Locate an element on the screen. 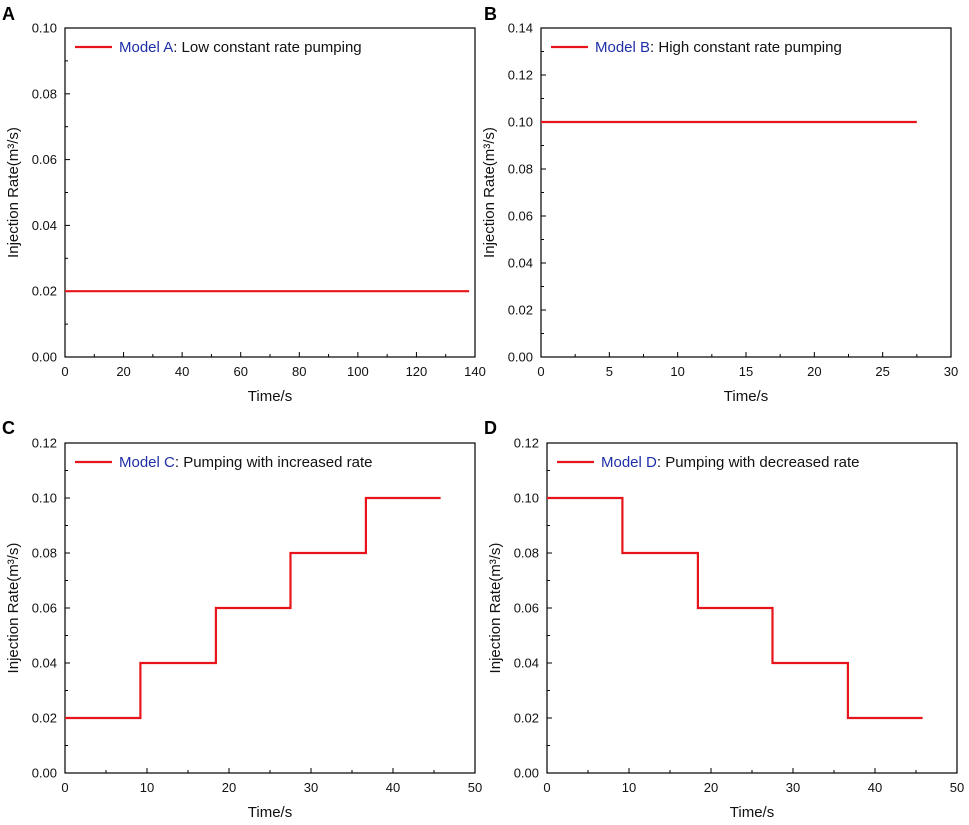  legend-label: Model C: Pumping with increased rate is located at coordinates (245, 462).